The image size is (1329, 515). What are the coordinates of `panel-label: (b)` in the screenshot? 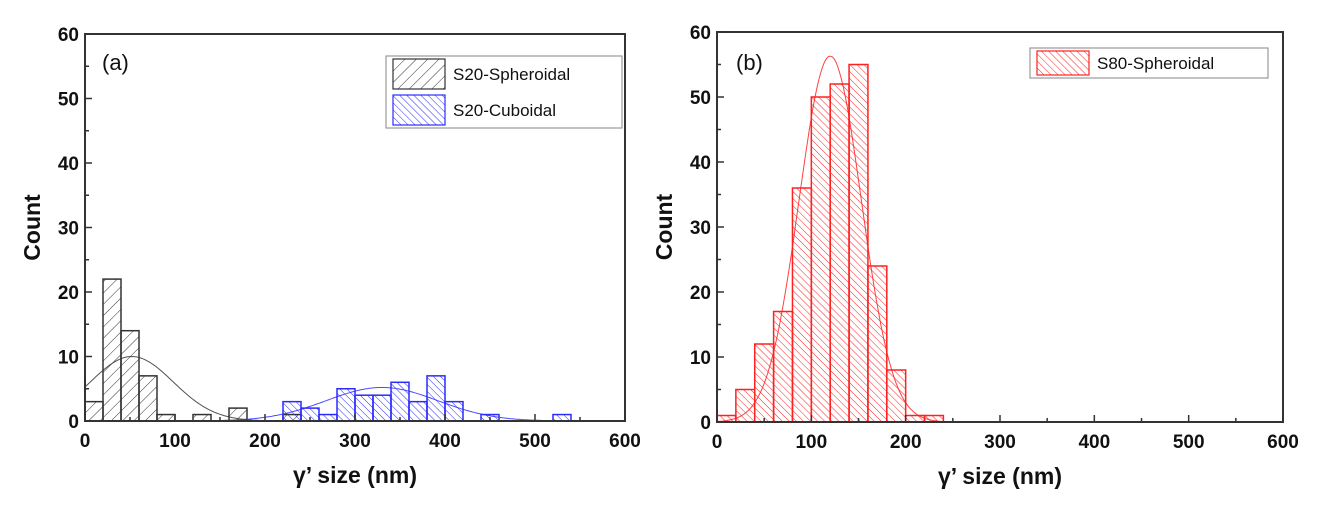 It's located at (749, 62).